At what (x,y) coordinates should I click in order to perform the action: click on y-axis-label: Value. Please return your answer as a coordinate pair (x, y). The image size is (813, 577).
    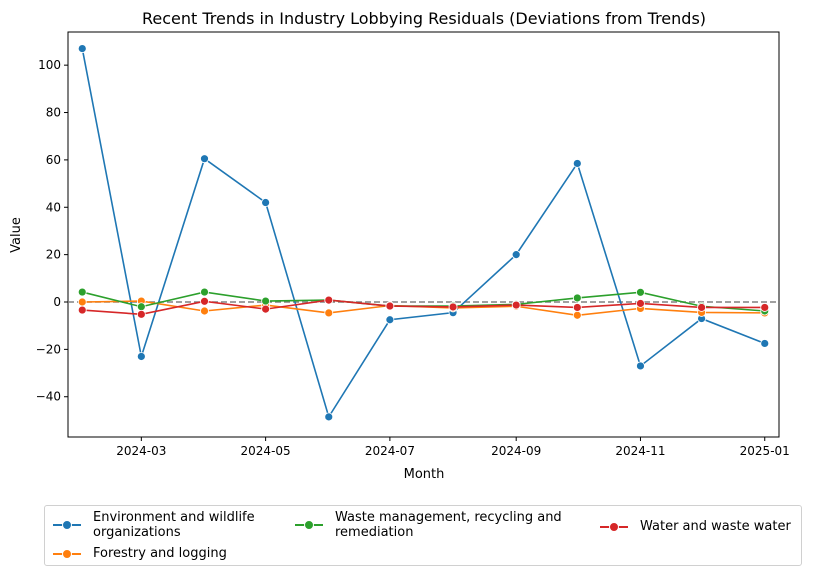
    Looking at the image, I should click on (16, 235).